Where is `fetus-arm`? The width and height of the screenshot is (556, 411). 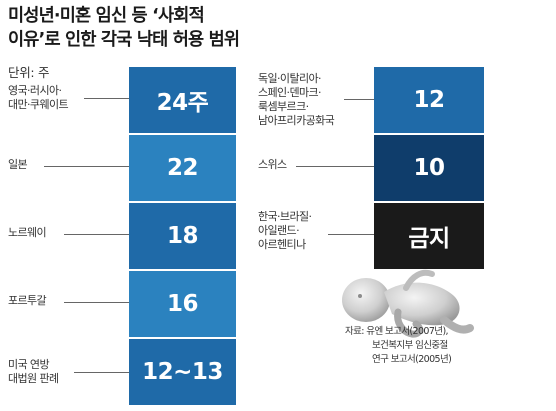 fetus-arm is located at coordinates (408, 323).